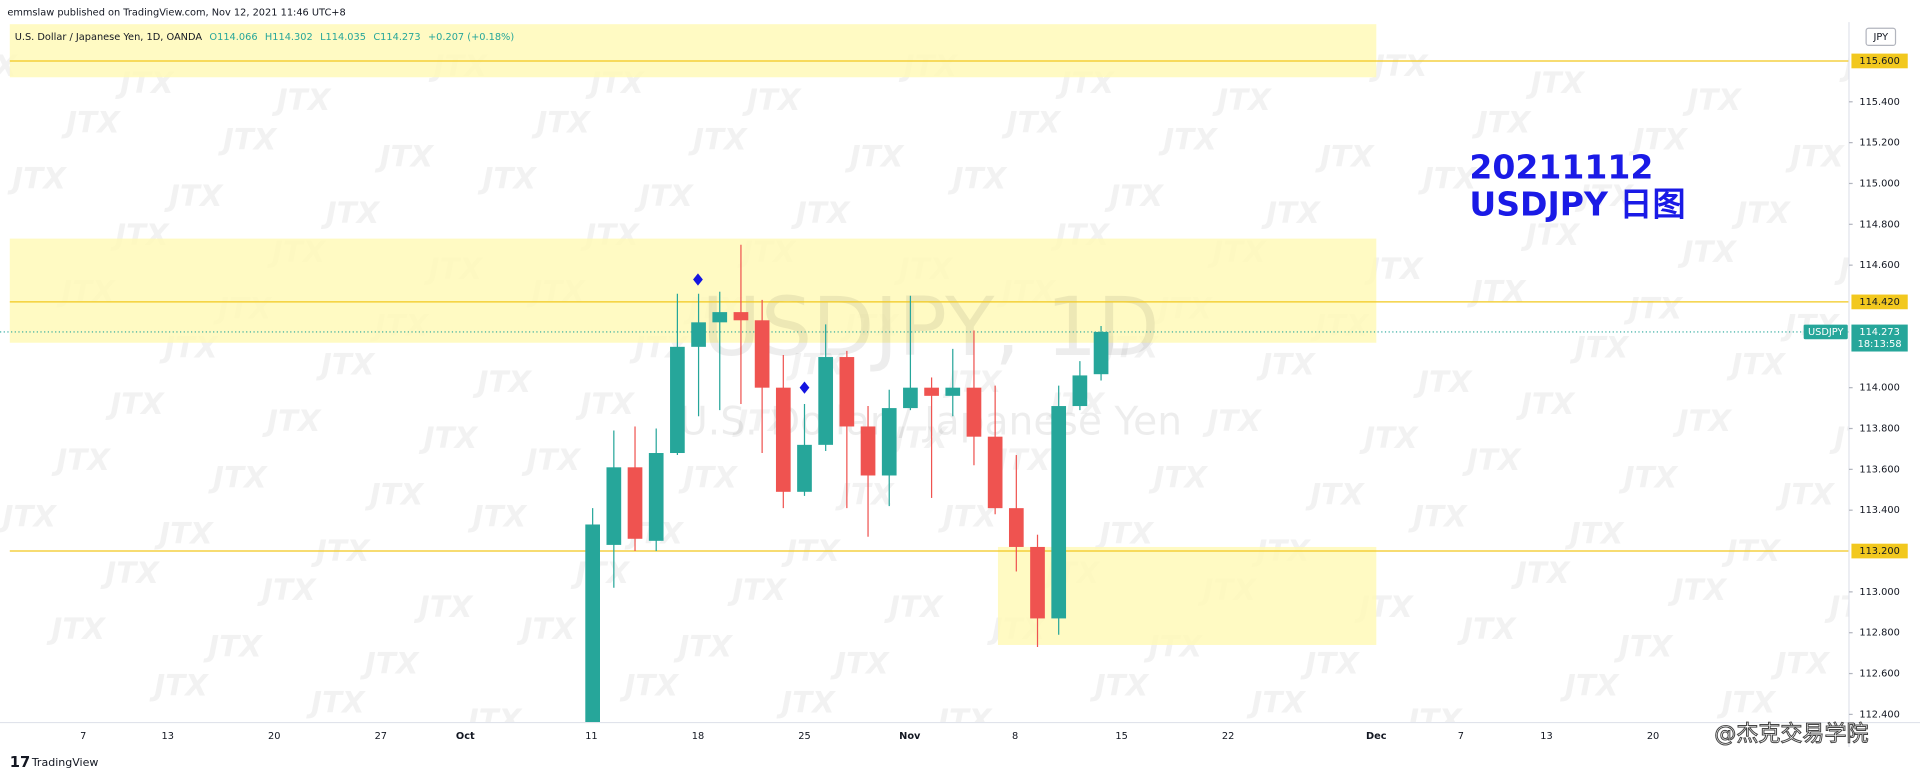 The height and width of the screenshot is (779, 1920). What do you see at coordinates (1879, 551) in the screenshot?
I see `line-label-box` at bounding box center [1879, 551].